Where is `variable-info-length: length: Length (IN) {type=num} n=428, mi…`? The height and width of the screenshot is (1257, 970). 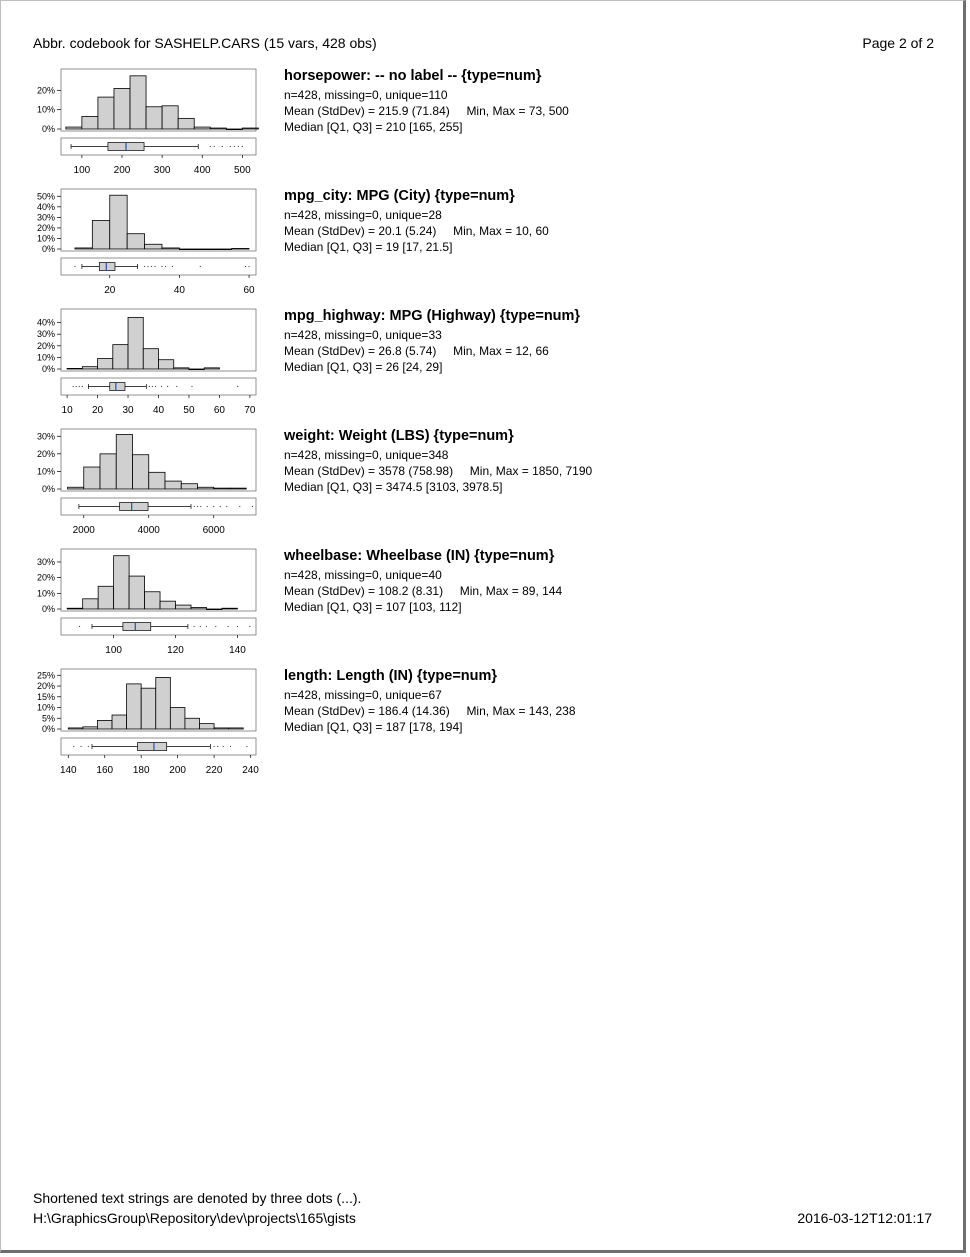 variable-info-length: length: Length (IN) {type=num} n=428, mi… is located at coordinates (604, 701).